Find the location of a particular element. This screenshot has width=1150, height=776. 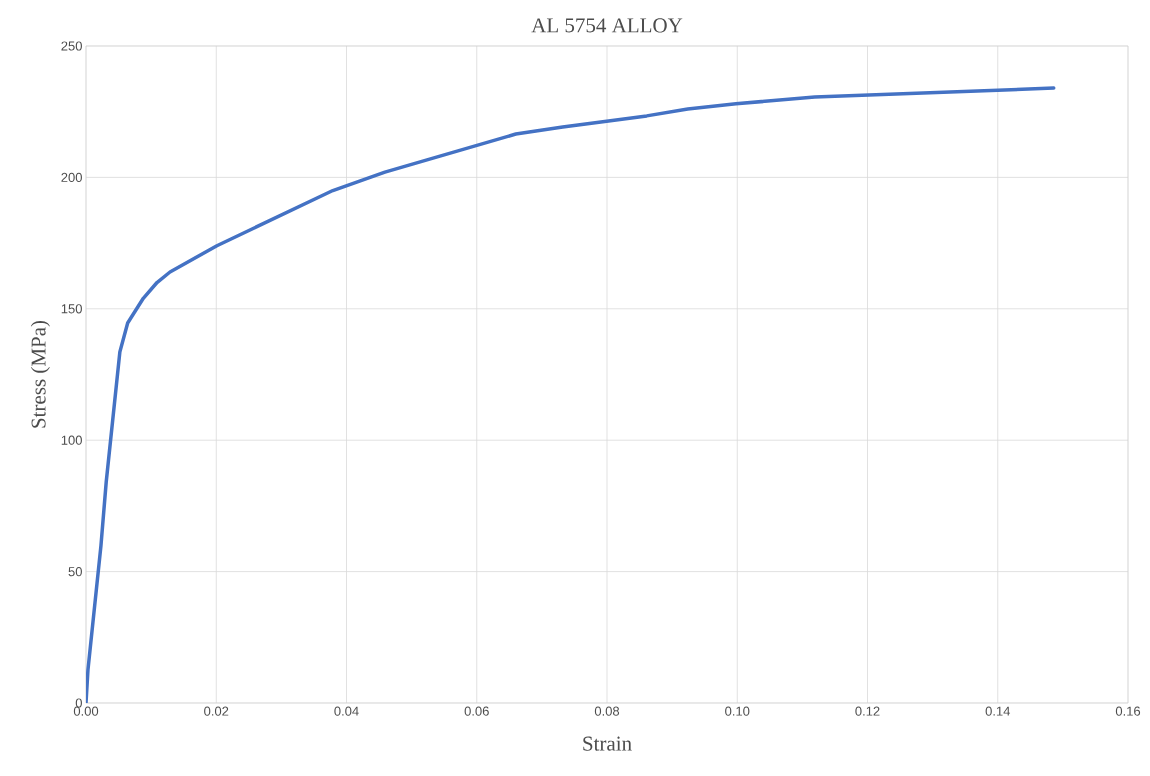

y-tick-label: 0 is located at coordinates (78, 703).